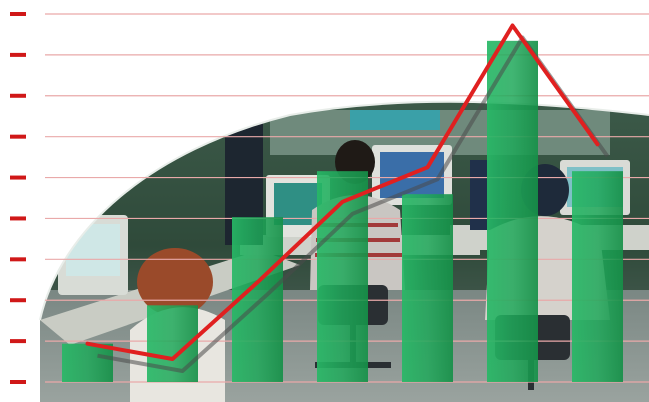 The width and height of the screenshot is (649, 402). I want to click on partition-trim, so click(395, 120).